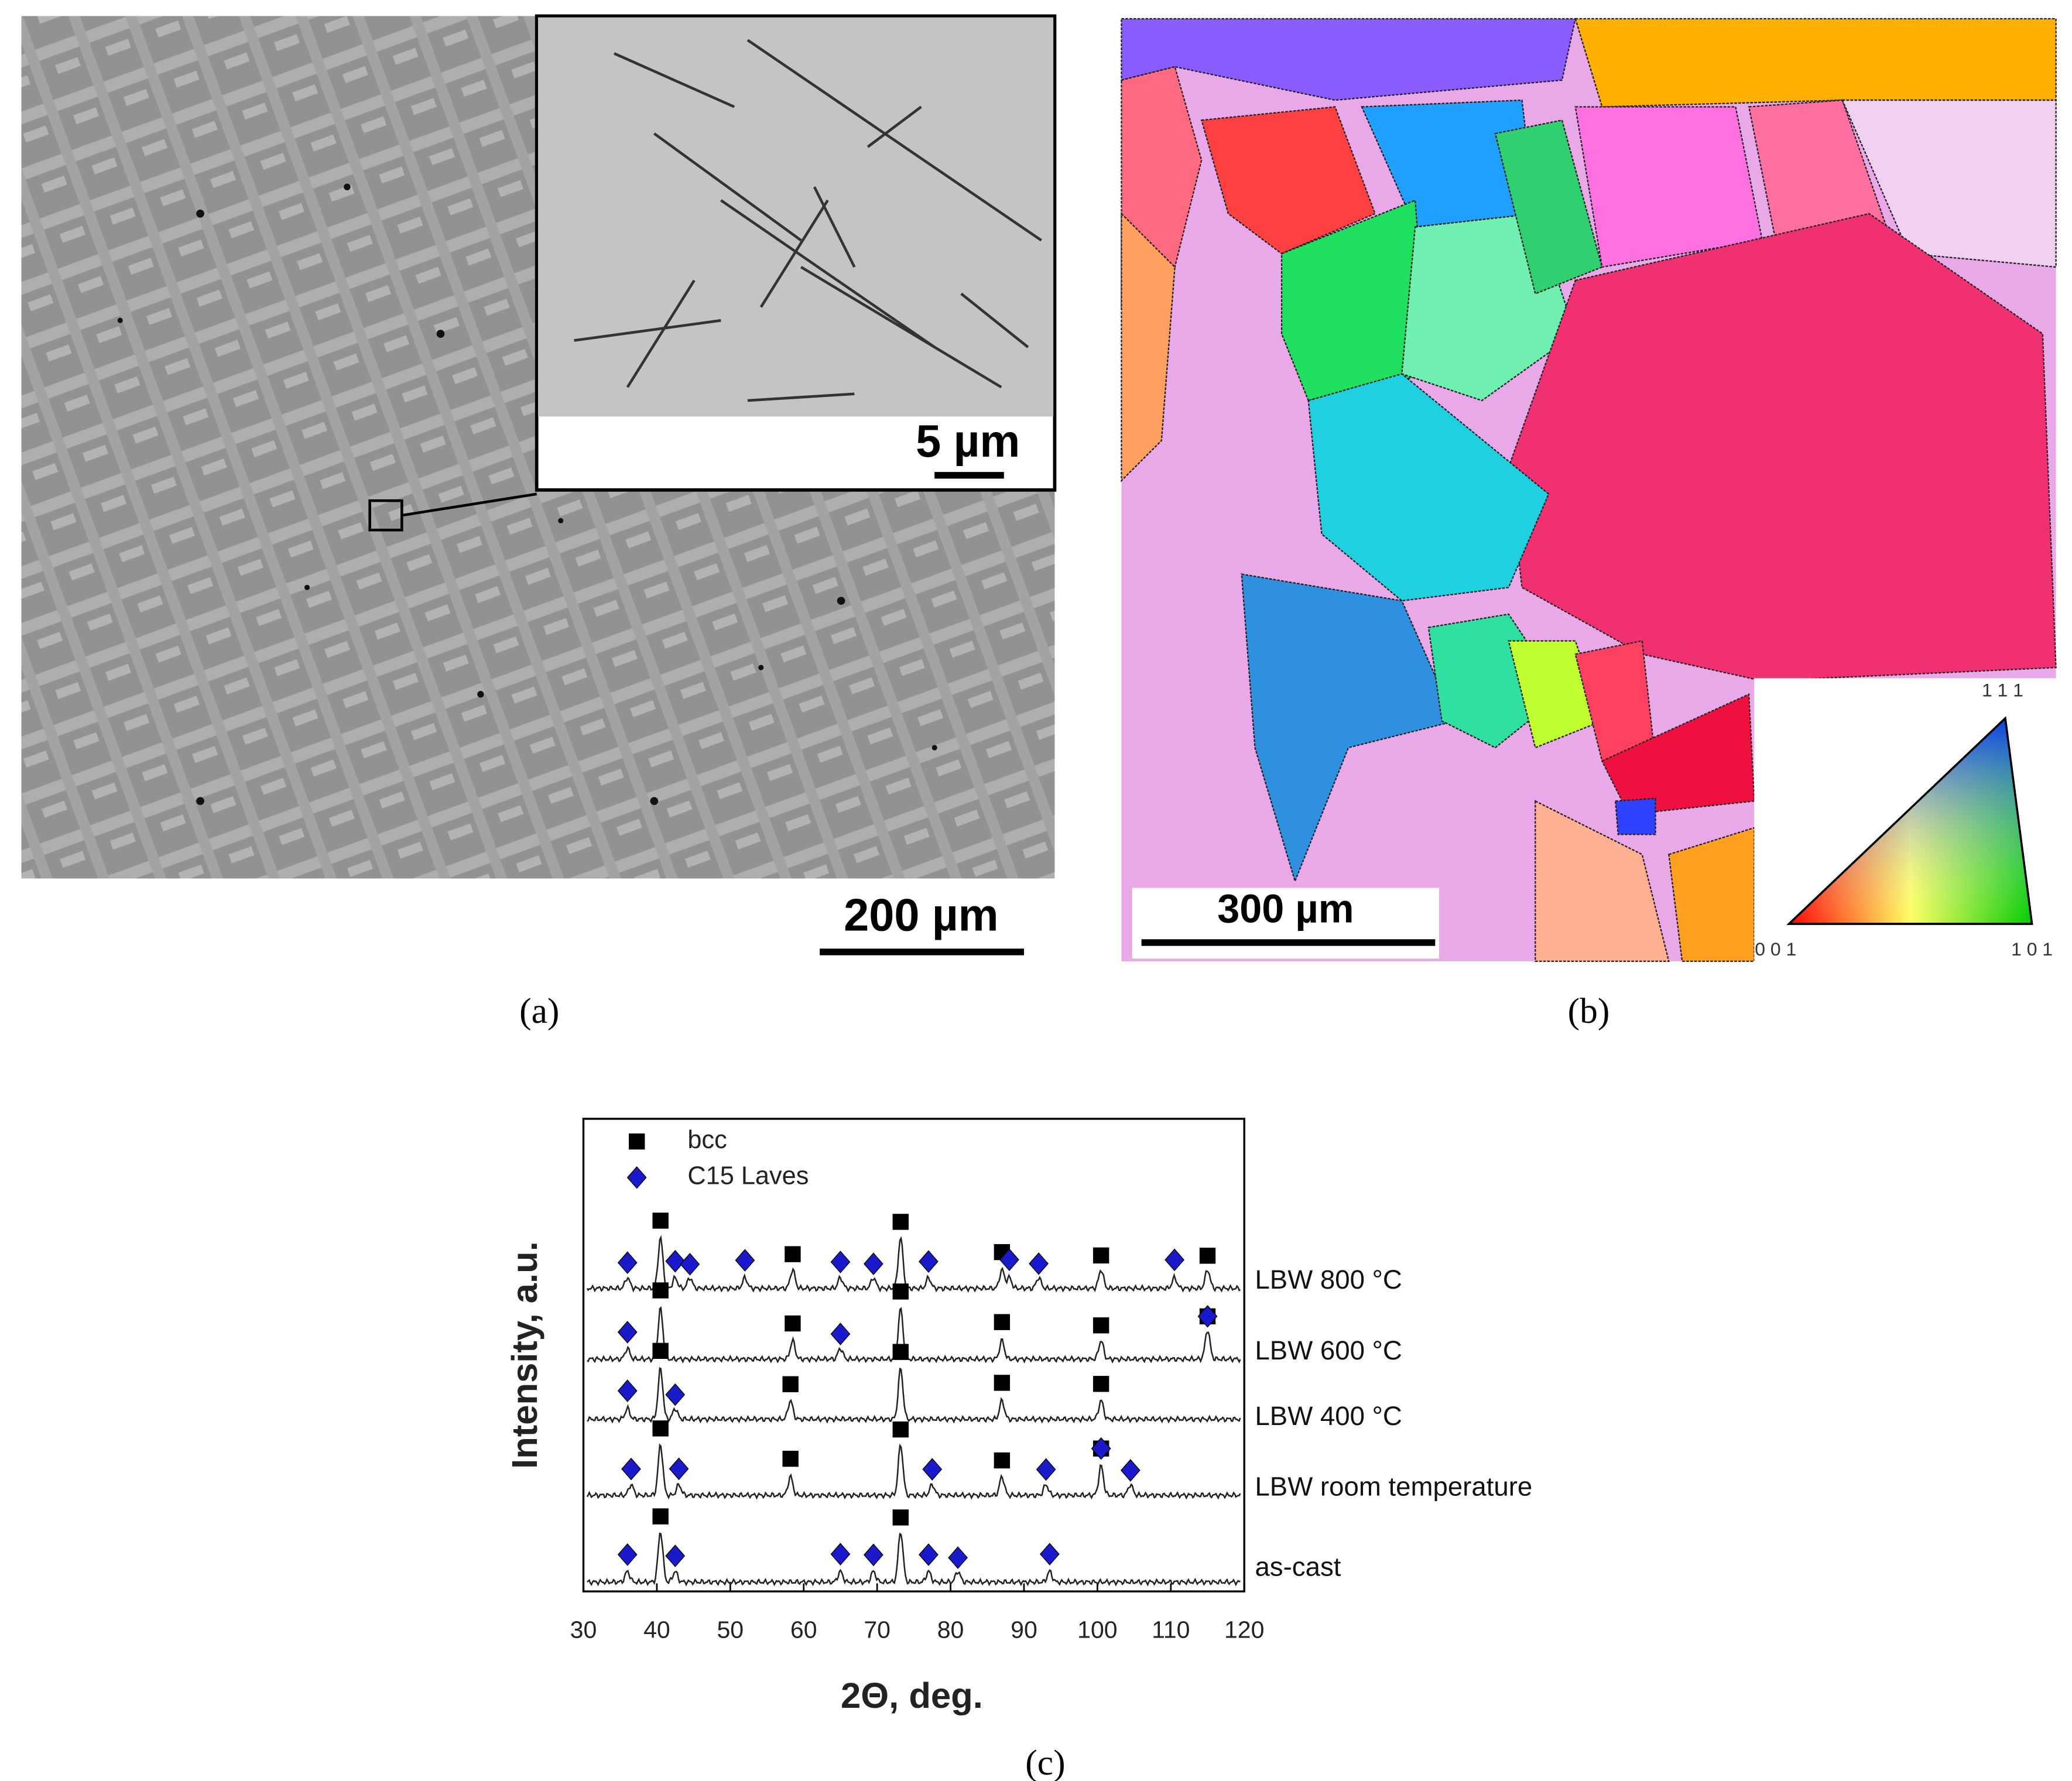 This screenshot has width=2072, height=1781. Describe the element at coordinates (1024, 1629) in the screenshot. I see `x-tick-label: 90` at that location.